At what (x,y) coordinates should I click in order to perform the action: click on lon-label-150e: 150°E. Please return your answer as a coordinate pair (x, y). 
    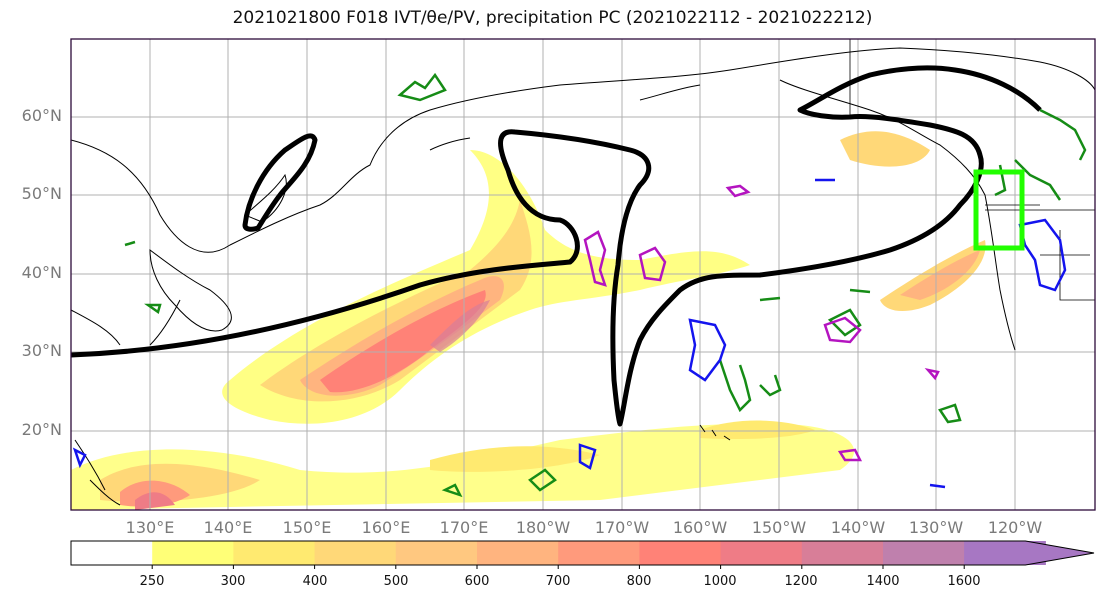
    Looking at the image, I should click on (307, 527).